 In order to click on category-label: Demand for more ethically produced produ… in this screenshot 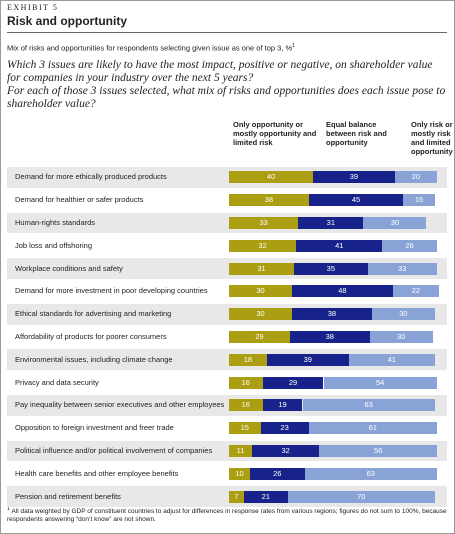, I will do `click(91, 177)`.